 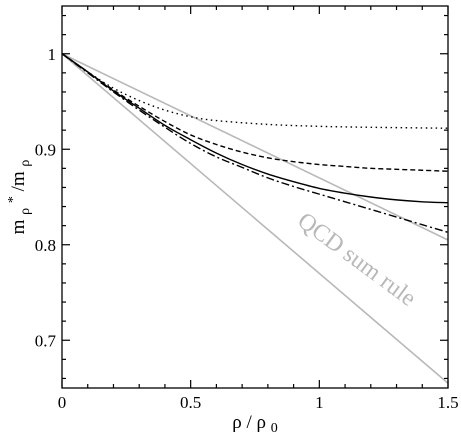 What do you see at coordinates (18, 226) in the screenshot?
I see `y-axis-label-main: m` at bounding box center [18, 226].